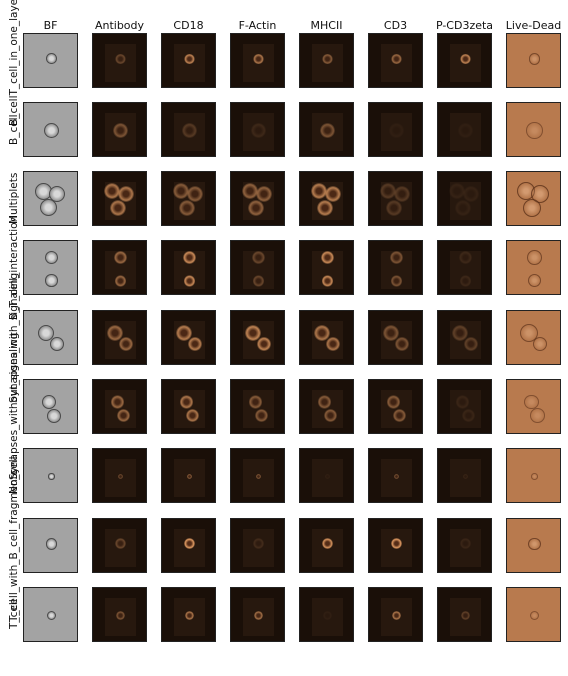  Describe the element at coordinates (326, 25) in the screenshot. I see `column-title: MHCII` at that location.